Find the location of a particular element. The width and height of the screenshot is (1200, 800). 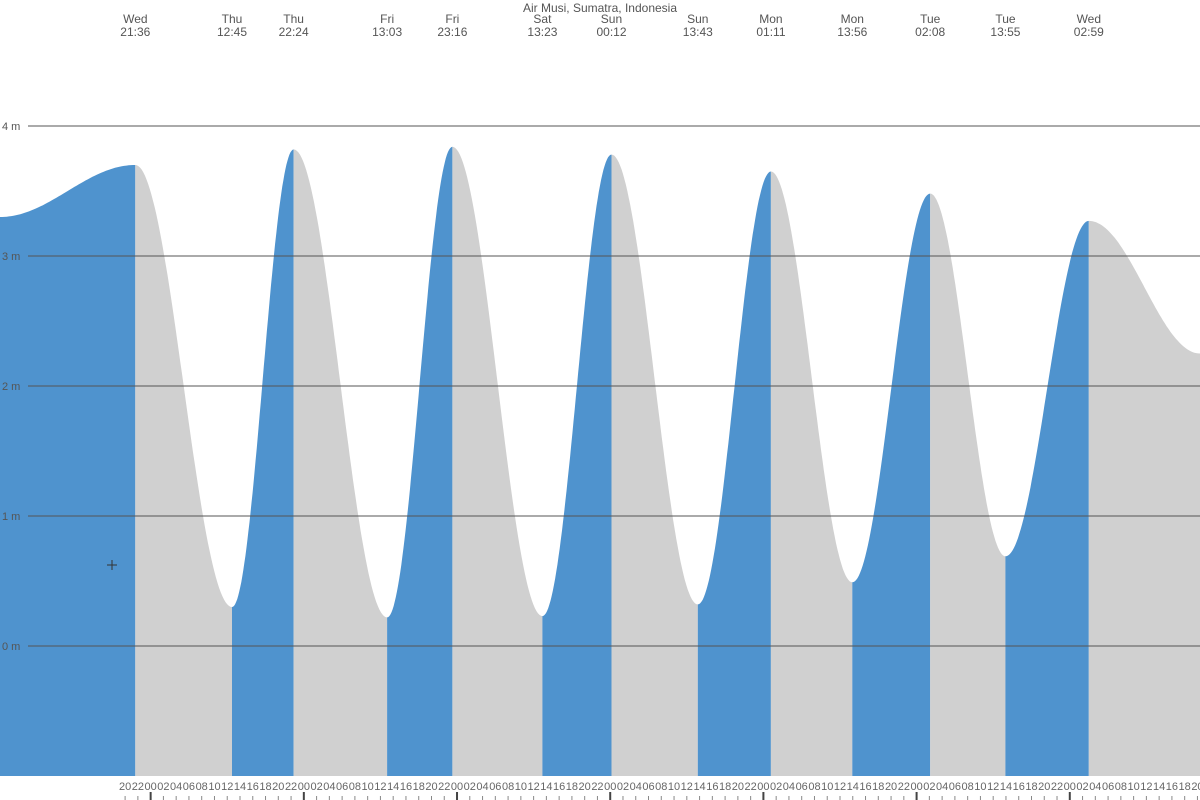

y-tick-label: 3 m is located at coordinates (11, 257).